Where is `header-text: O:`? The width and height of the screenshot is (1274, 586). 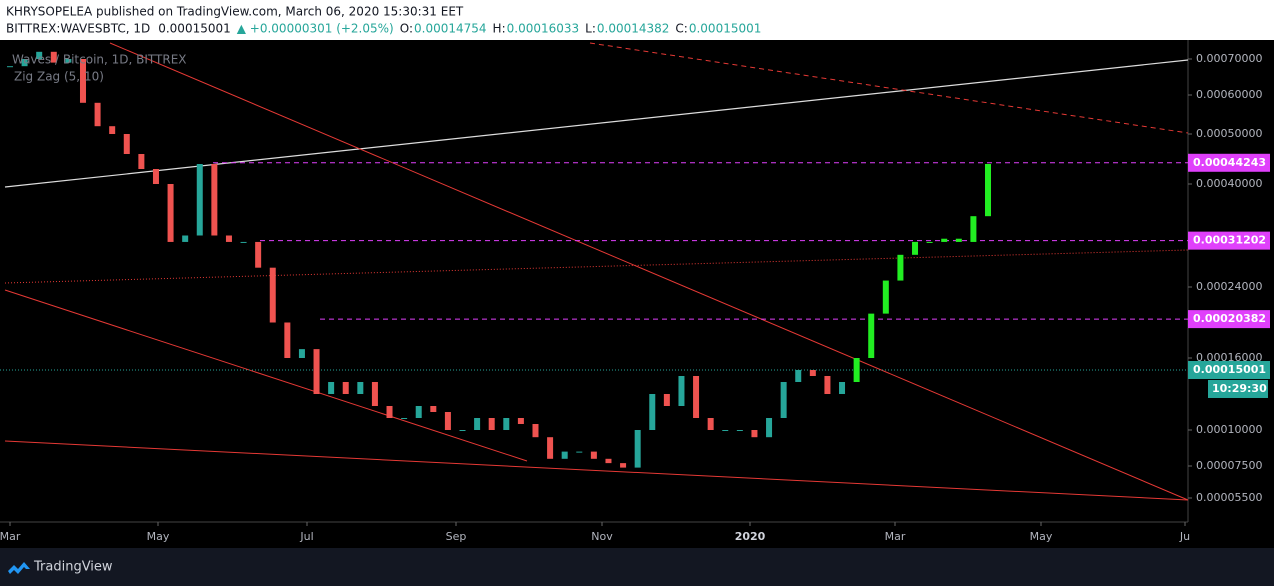 header-text: O: is located at coordinates (406, 29).